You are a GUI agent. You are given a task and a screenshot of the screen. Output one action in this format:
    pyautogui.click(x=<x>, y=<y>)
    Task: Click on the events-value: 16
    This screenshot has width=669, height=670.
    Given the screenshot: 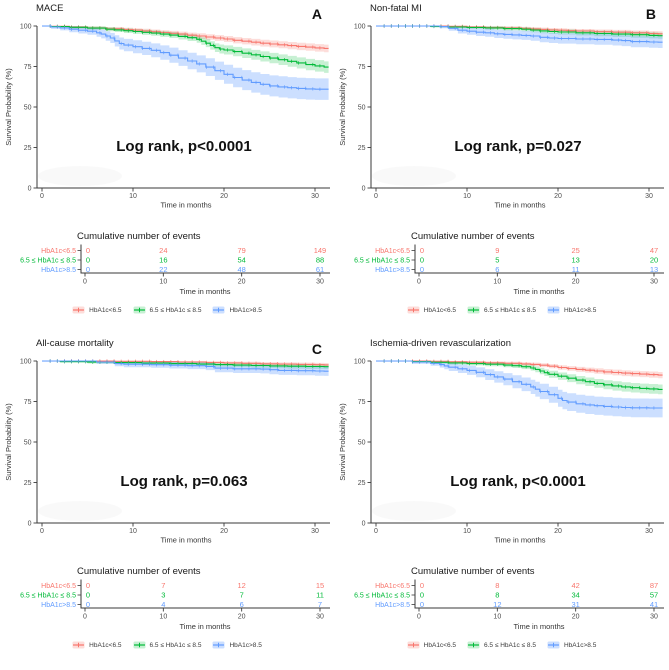 What is the action you would take?
    pyautogui.click(x=163, y=259)
    